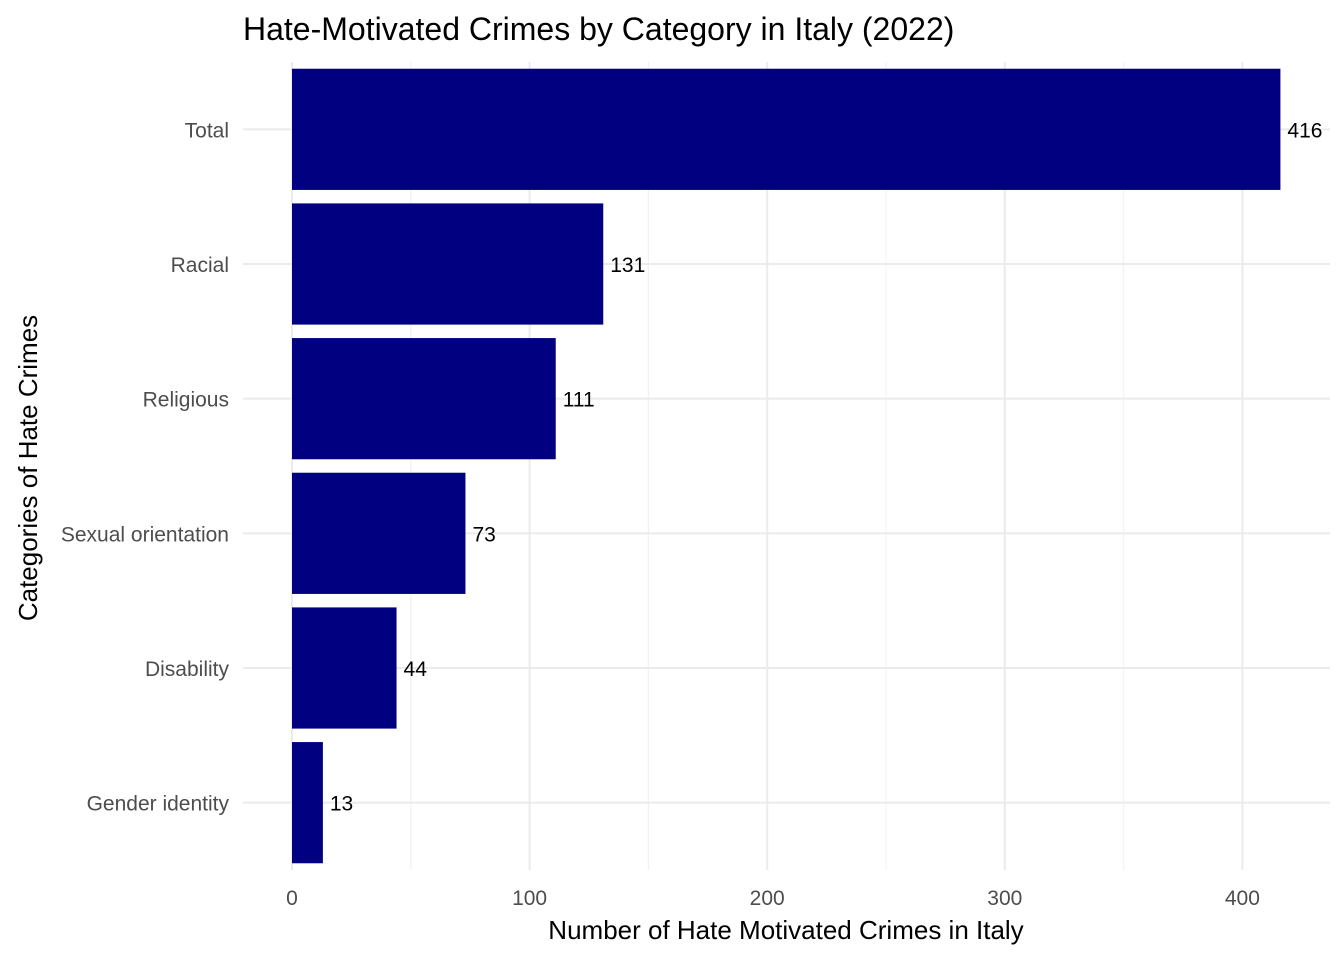 The image size is (1344, 960). Describe the element at coordinates (158, 804) in the screenshot. I see `y-tick-label: Gender identity` at that location.